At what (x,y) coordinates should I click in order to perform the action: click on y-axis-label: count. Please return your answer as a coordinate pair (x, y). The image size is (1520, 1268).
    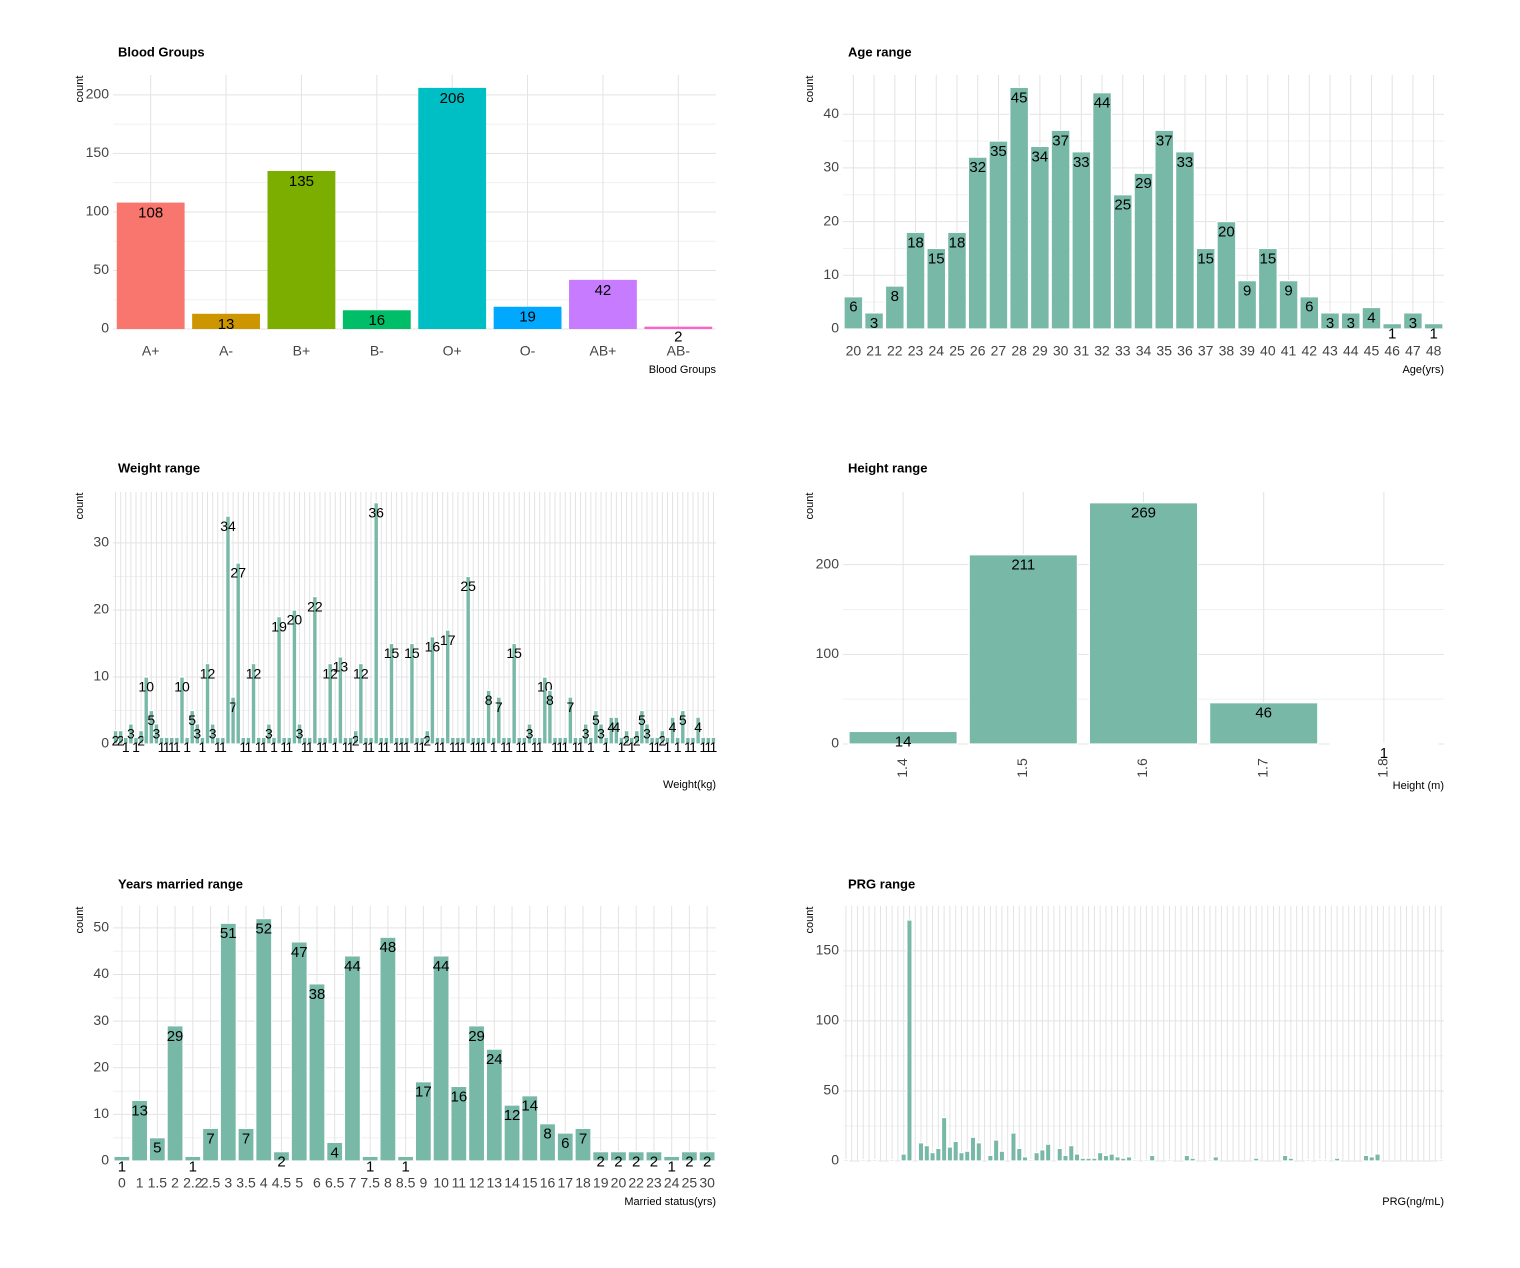
    Looking at the image, I should click on (810, 89).